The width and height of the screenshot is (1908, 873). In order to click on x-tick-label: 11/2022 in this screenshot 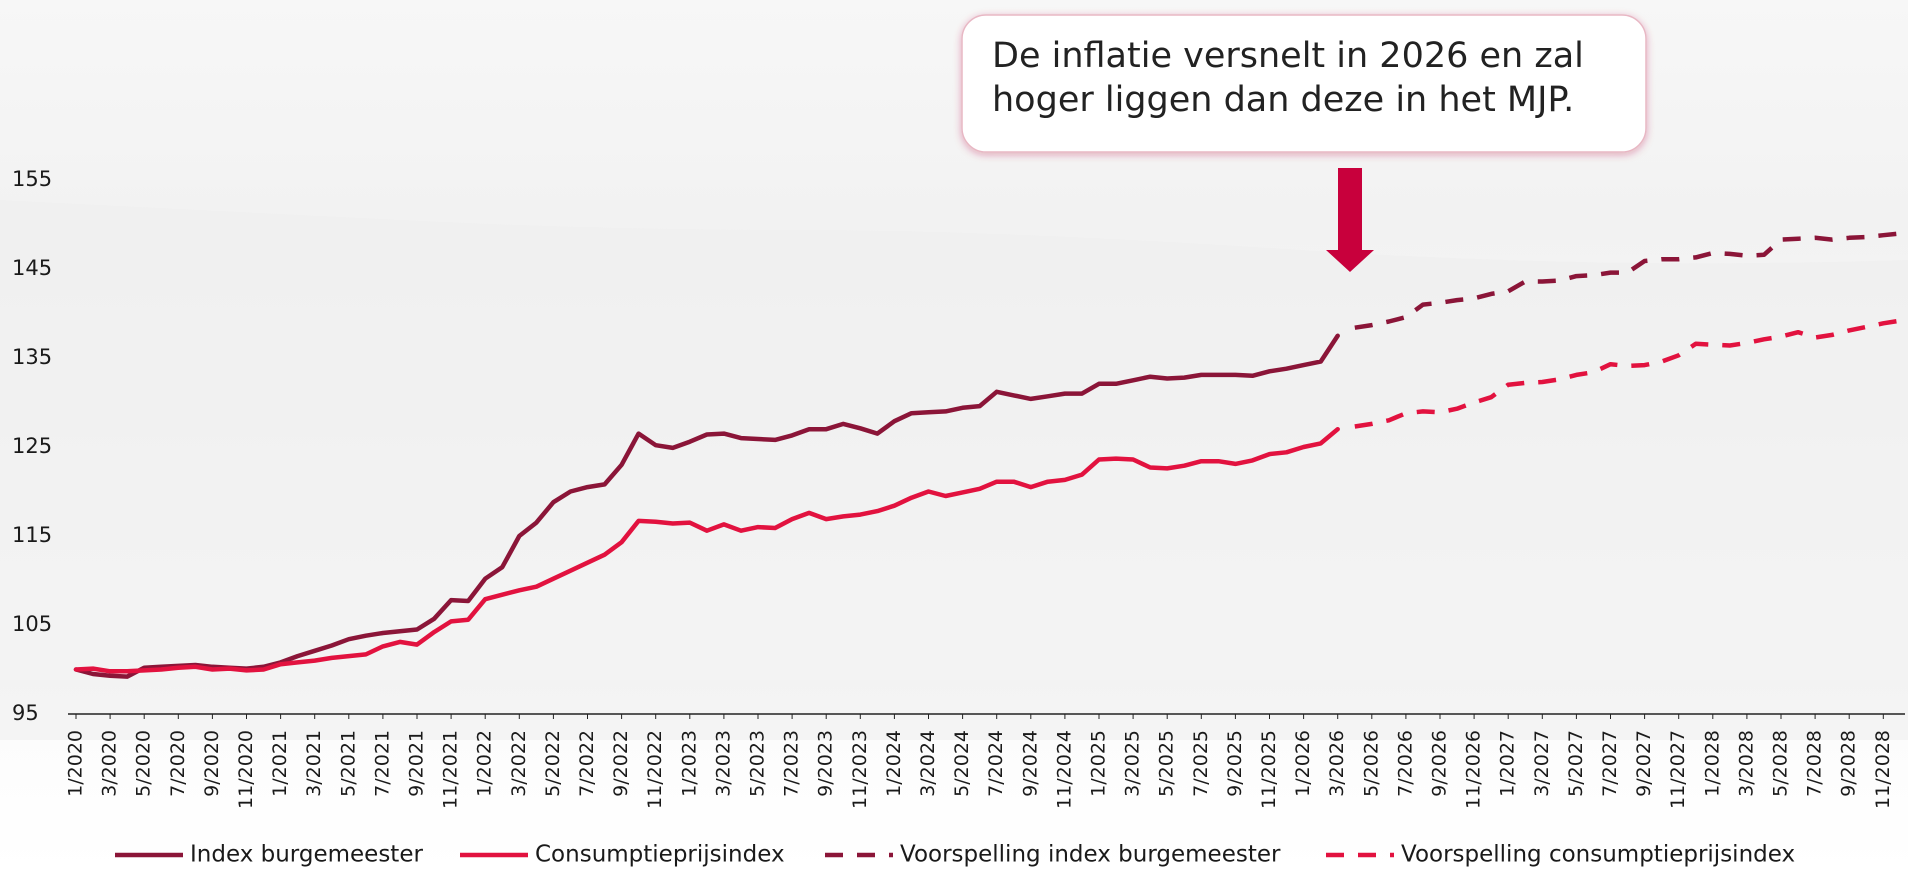, I will do `click(655, 769)`.